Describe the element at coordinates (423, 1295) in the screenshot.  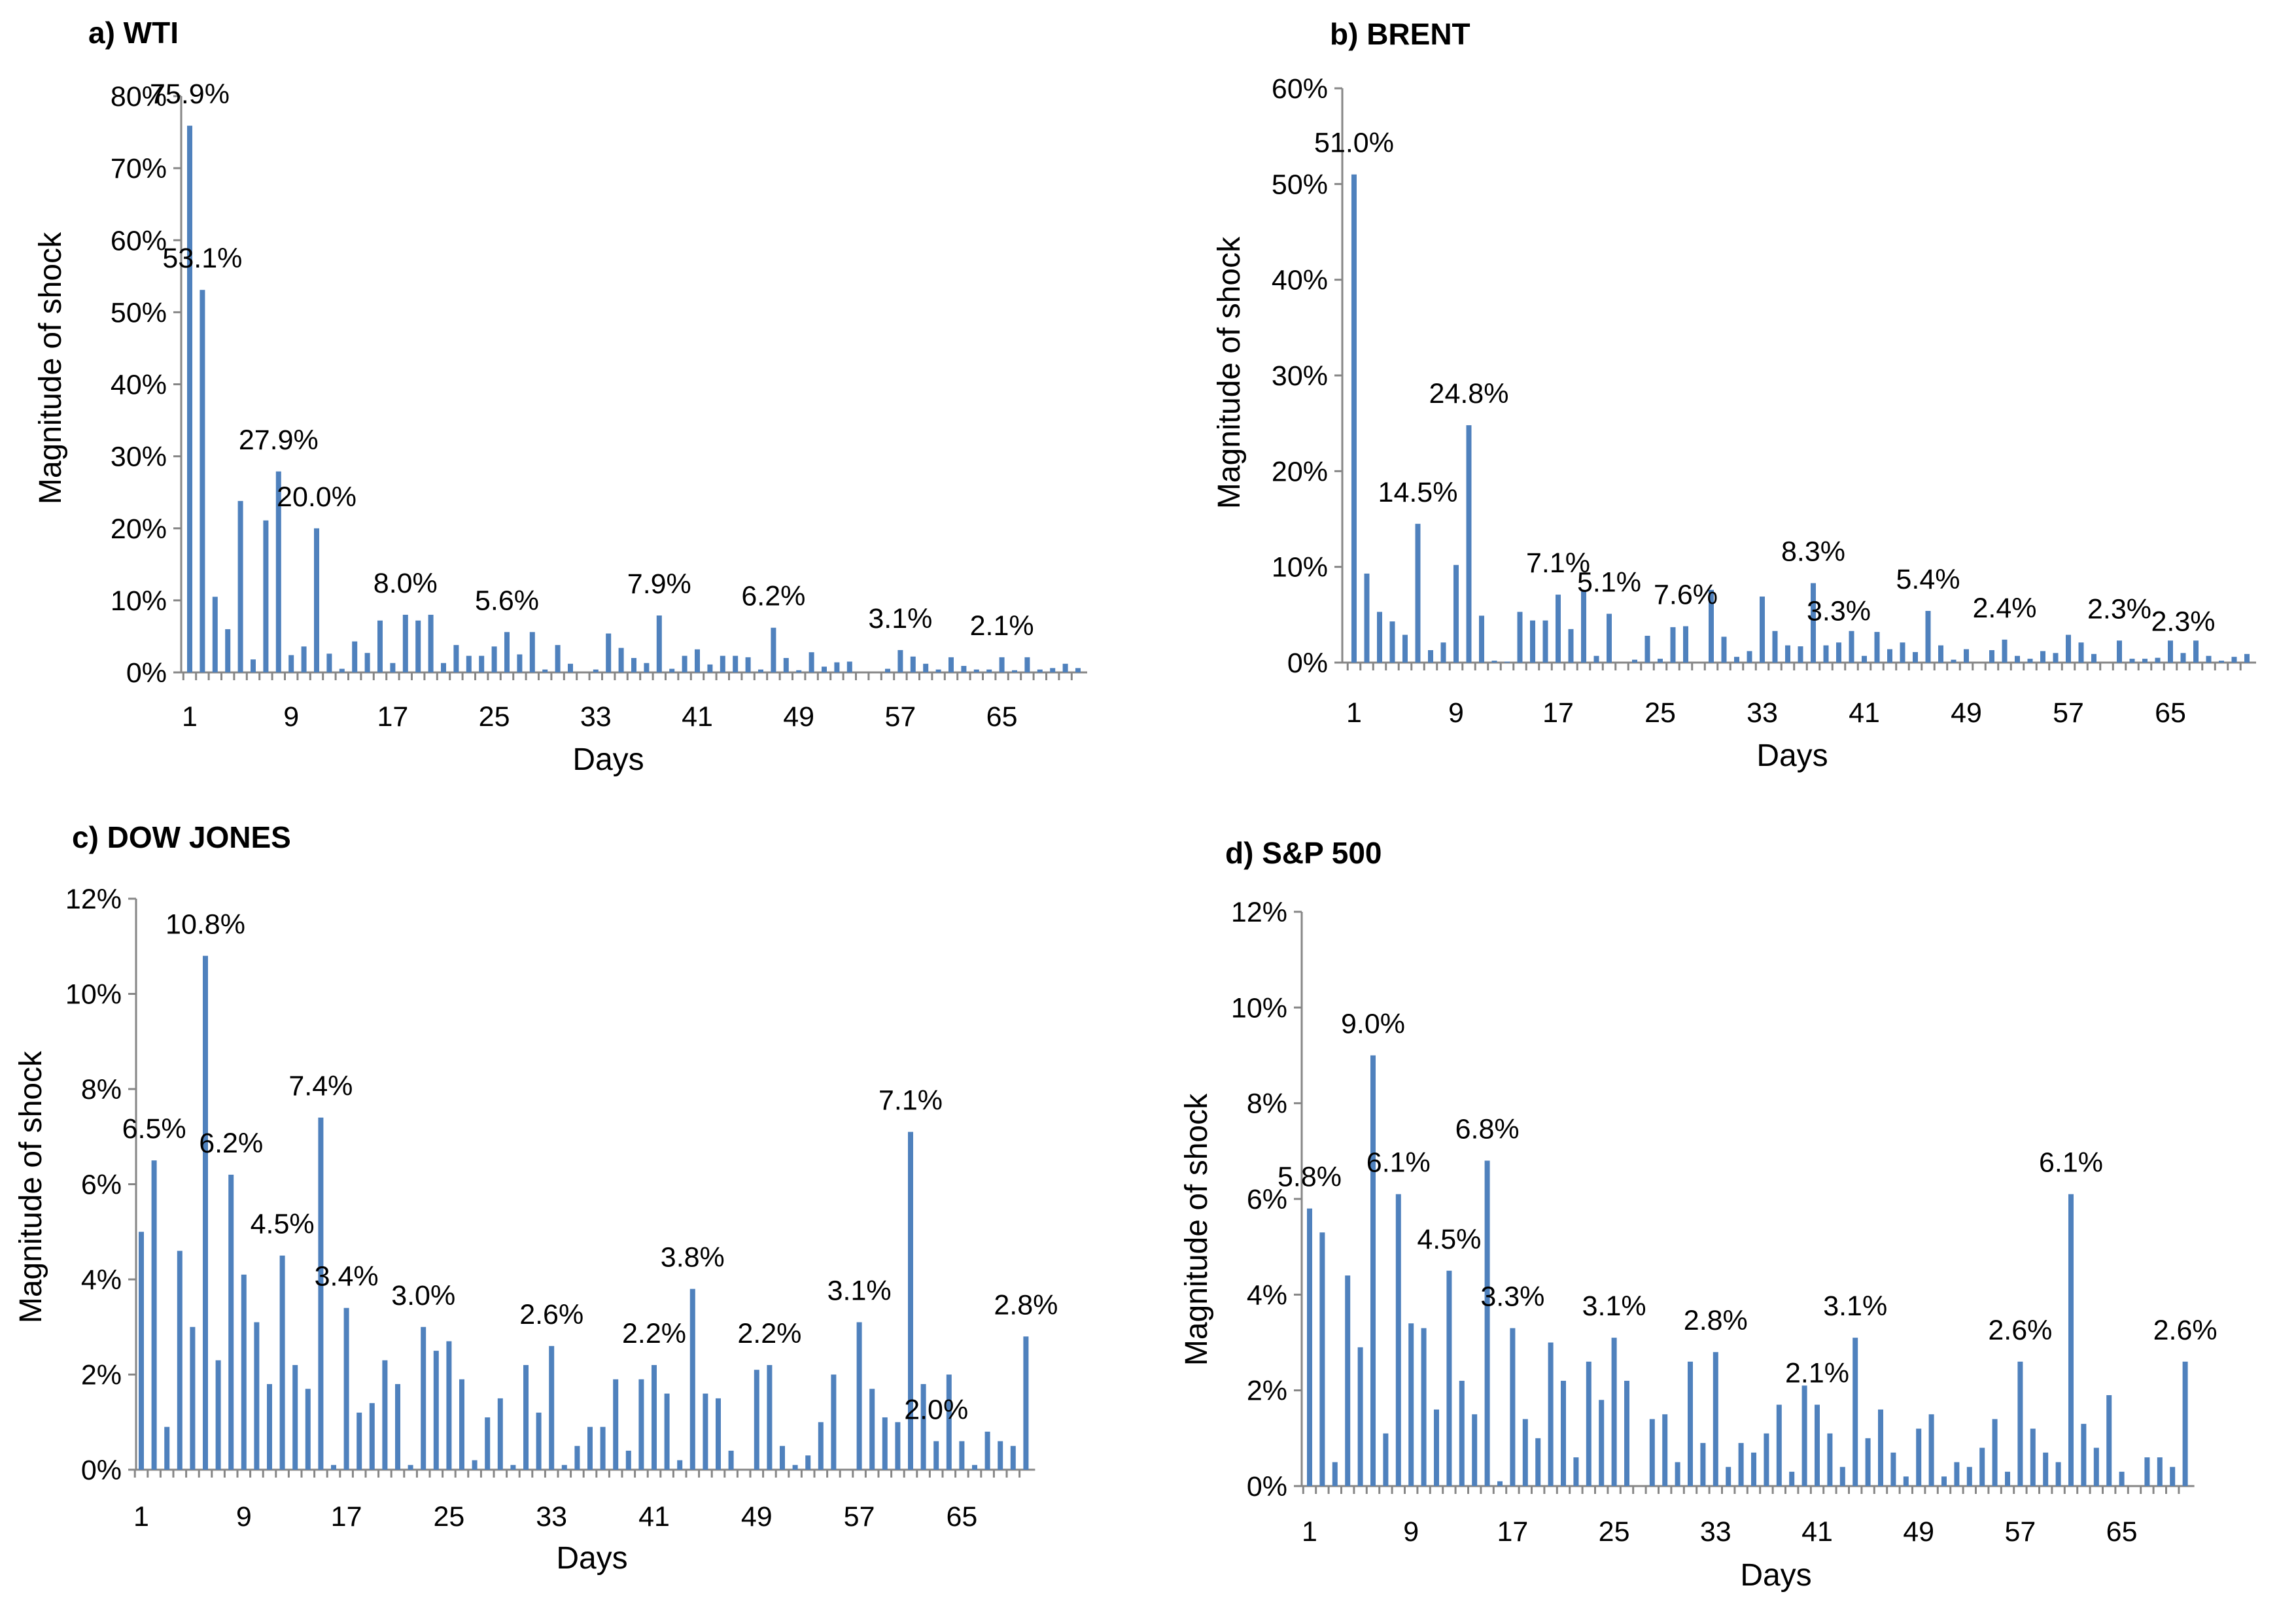
I see `data-label-day-23: 3.0%` at that location.